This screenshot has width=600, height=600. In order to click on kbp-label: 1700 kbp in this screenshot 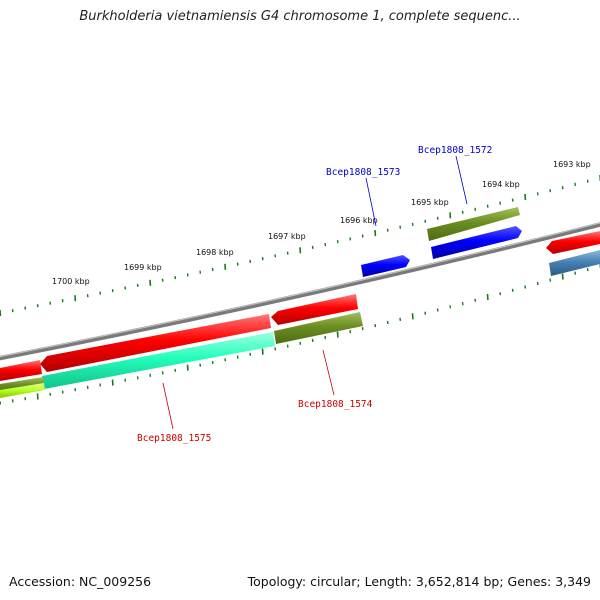, I will do `click(71, 281)`.